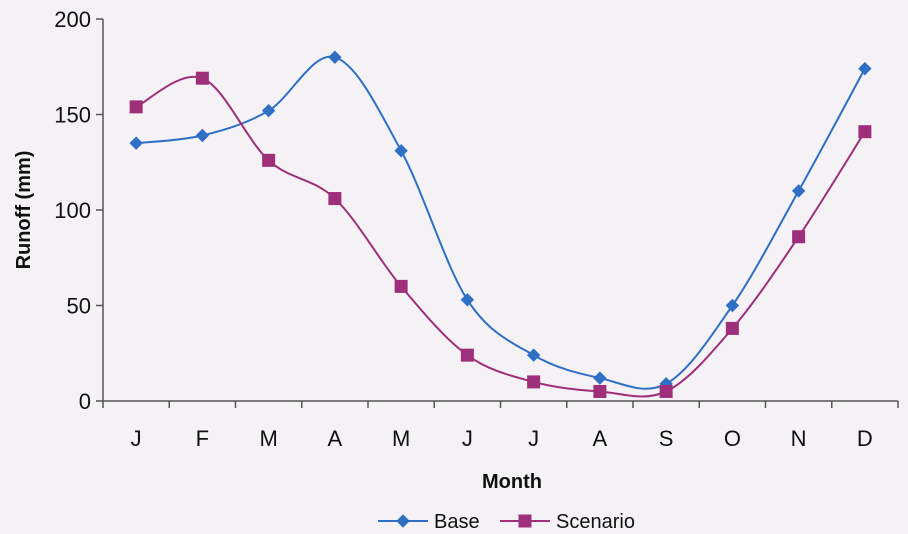 The width and height of the screenshot is (908, 534). I want to click on y-tick-label: 0, so click(85, 401).